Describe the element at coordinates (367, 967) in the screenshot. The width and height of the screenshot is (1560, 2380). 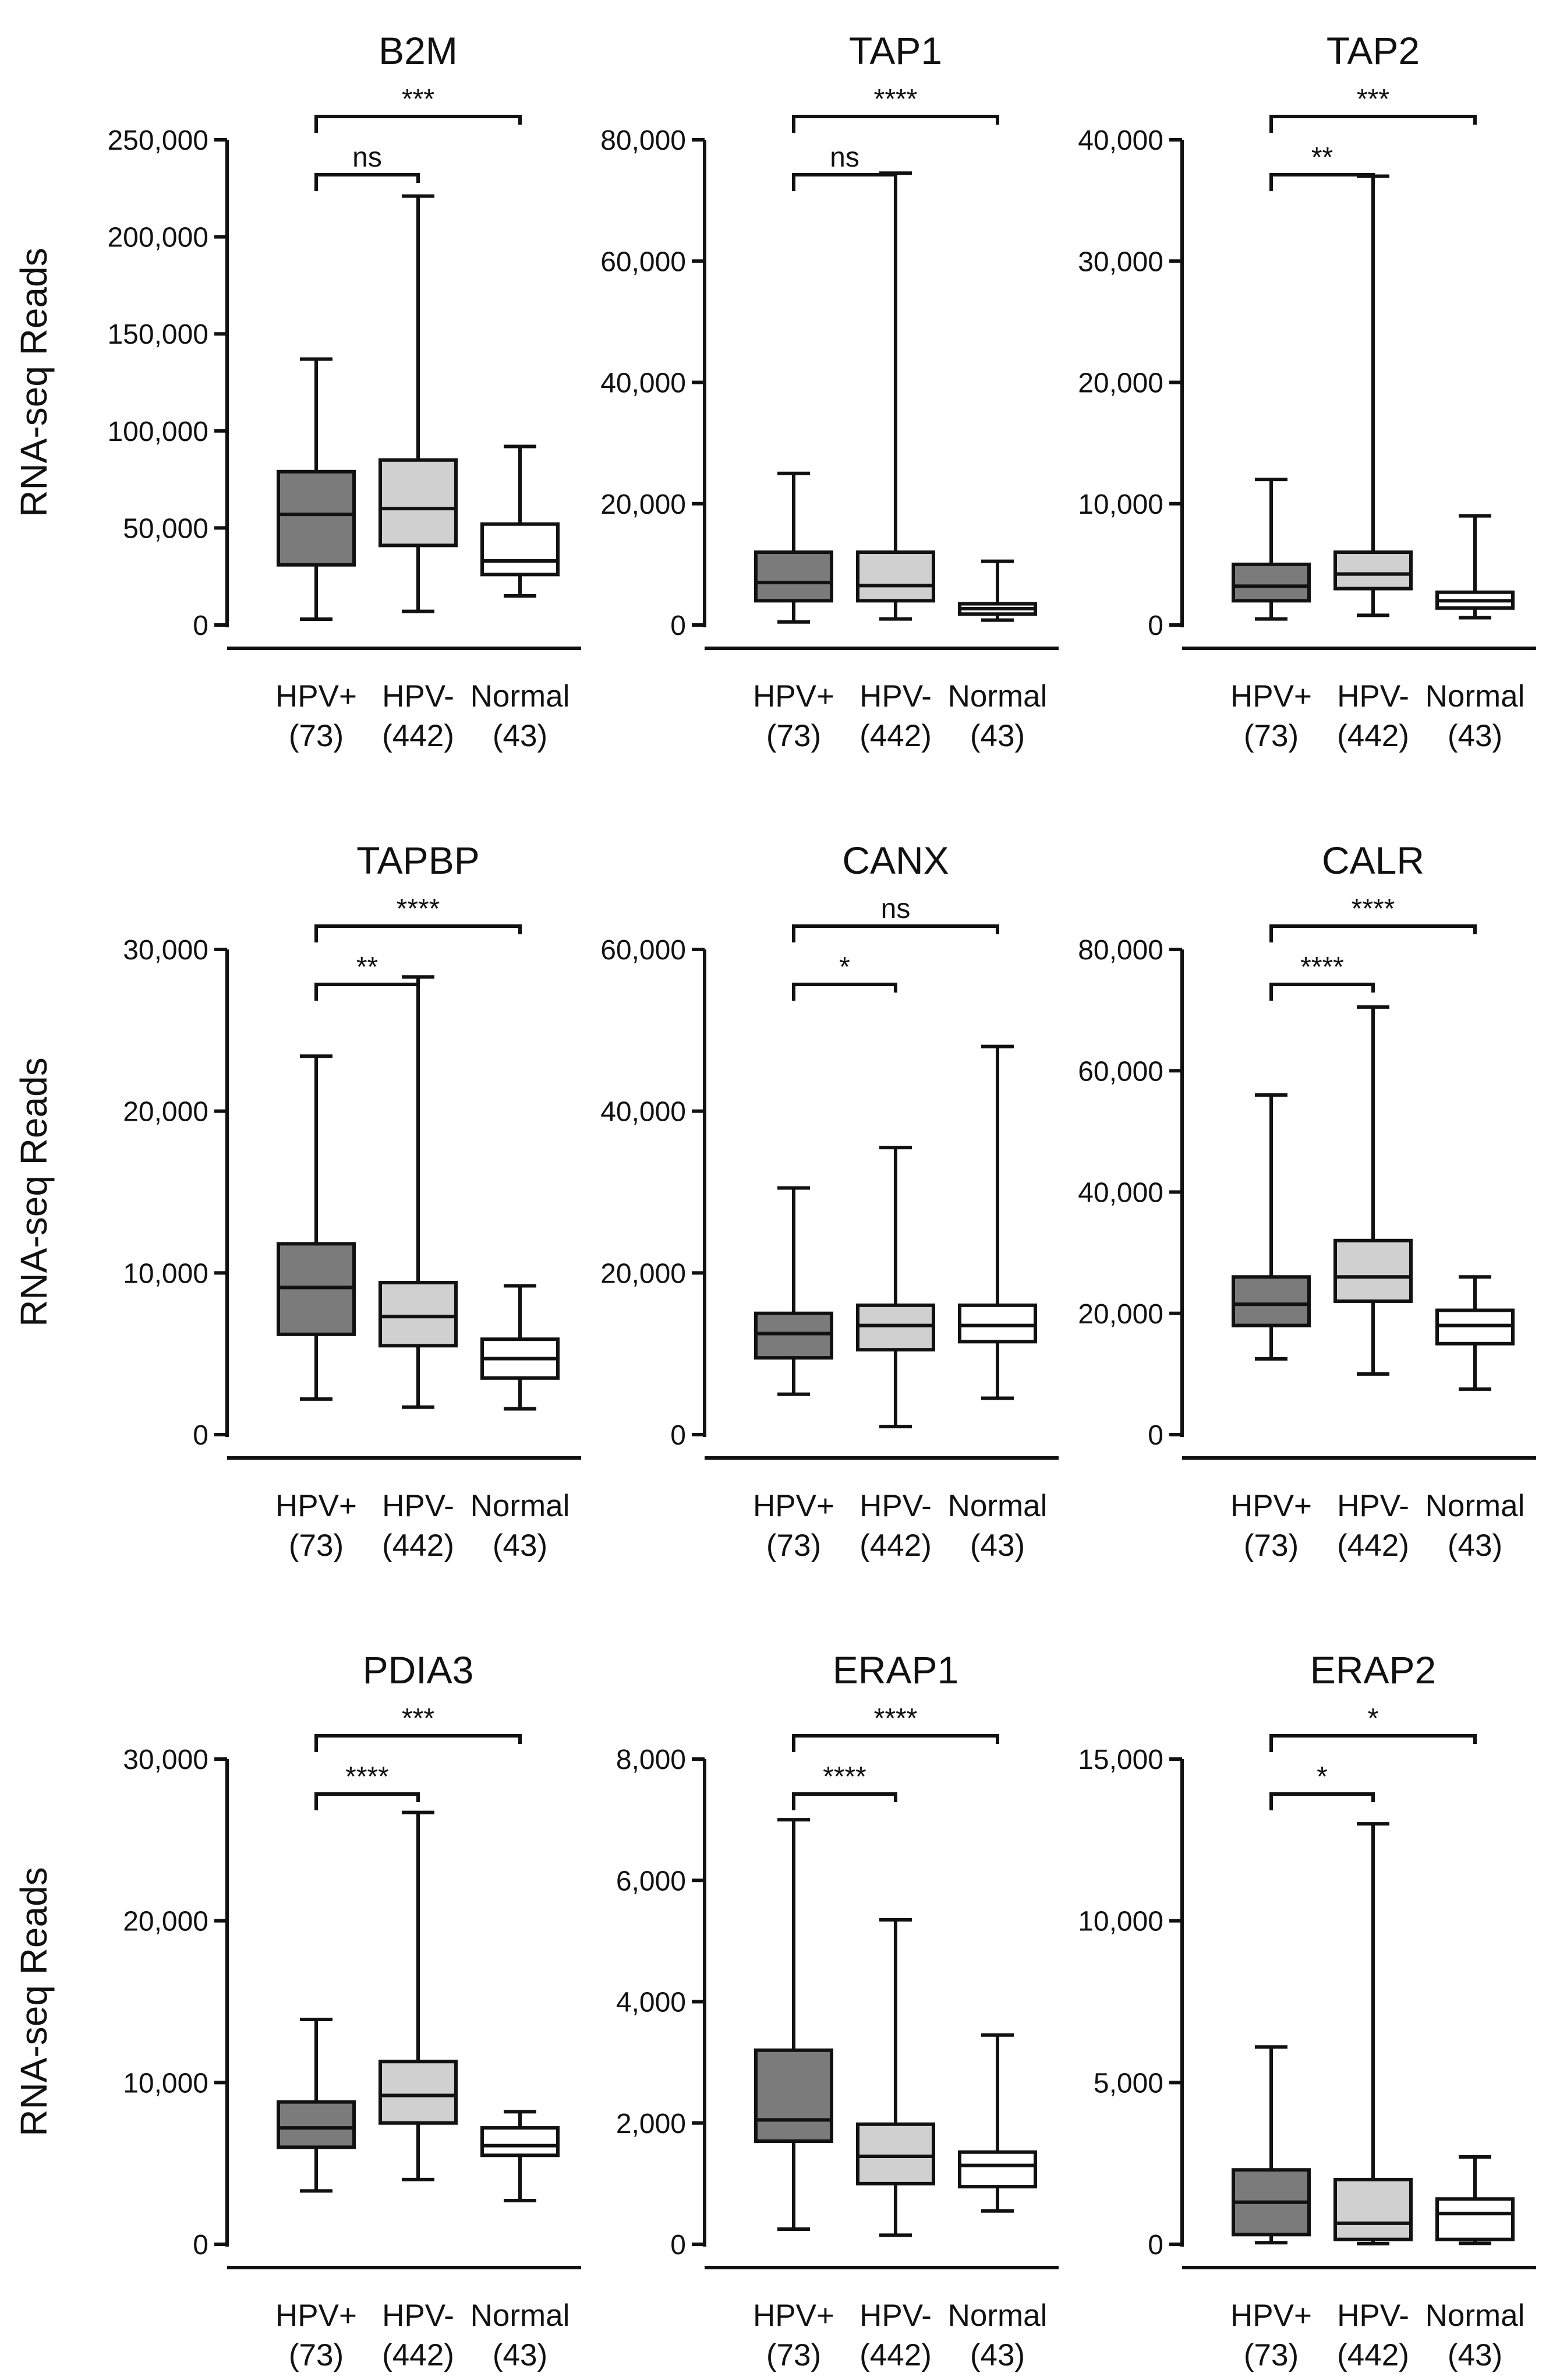
I see `significance-bracket-inner-label: **` at that location.